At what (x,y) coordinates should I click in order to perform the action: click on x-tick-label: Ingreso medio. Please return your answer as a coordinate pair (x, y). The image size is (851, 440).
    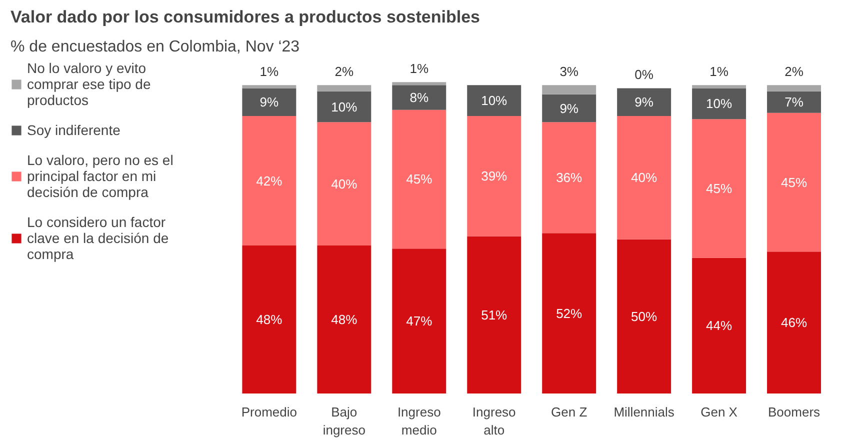
    Looking at the image, I should click on (419, 421).